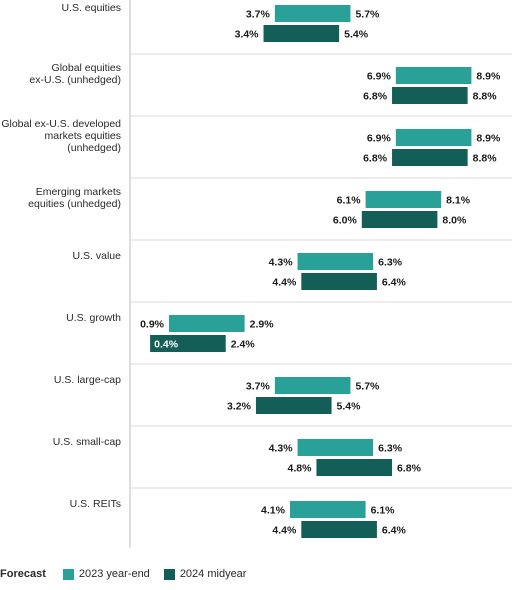 The height and width of the screenshot is (590, 512). Describe the element at coordinates (94, 148) in the screenshot. I see `category-label: (unhedged)` at that location.